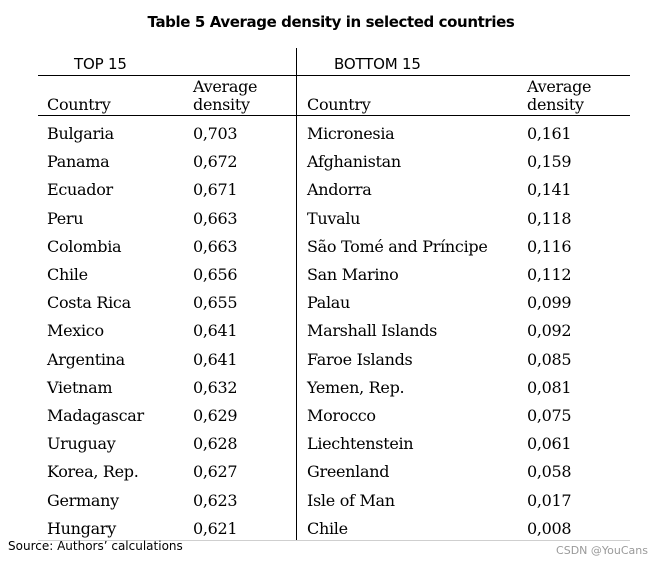 The height and width of the screenshot is (566, 662). Describe the element at coordinates (549, 528) in the screenshot. I see `bottom-density-cell: 0,008` at that location.